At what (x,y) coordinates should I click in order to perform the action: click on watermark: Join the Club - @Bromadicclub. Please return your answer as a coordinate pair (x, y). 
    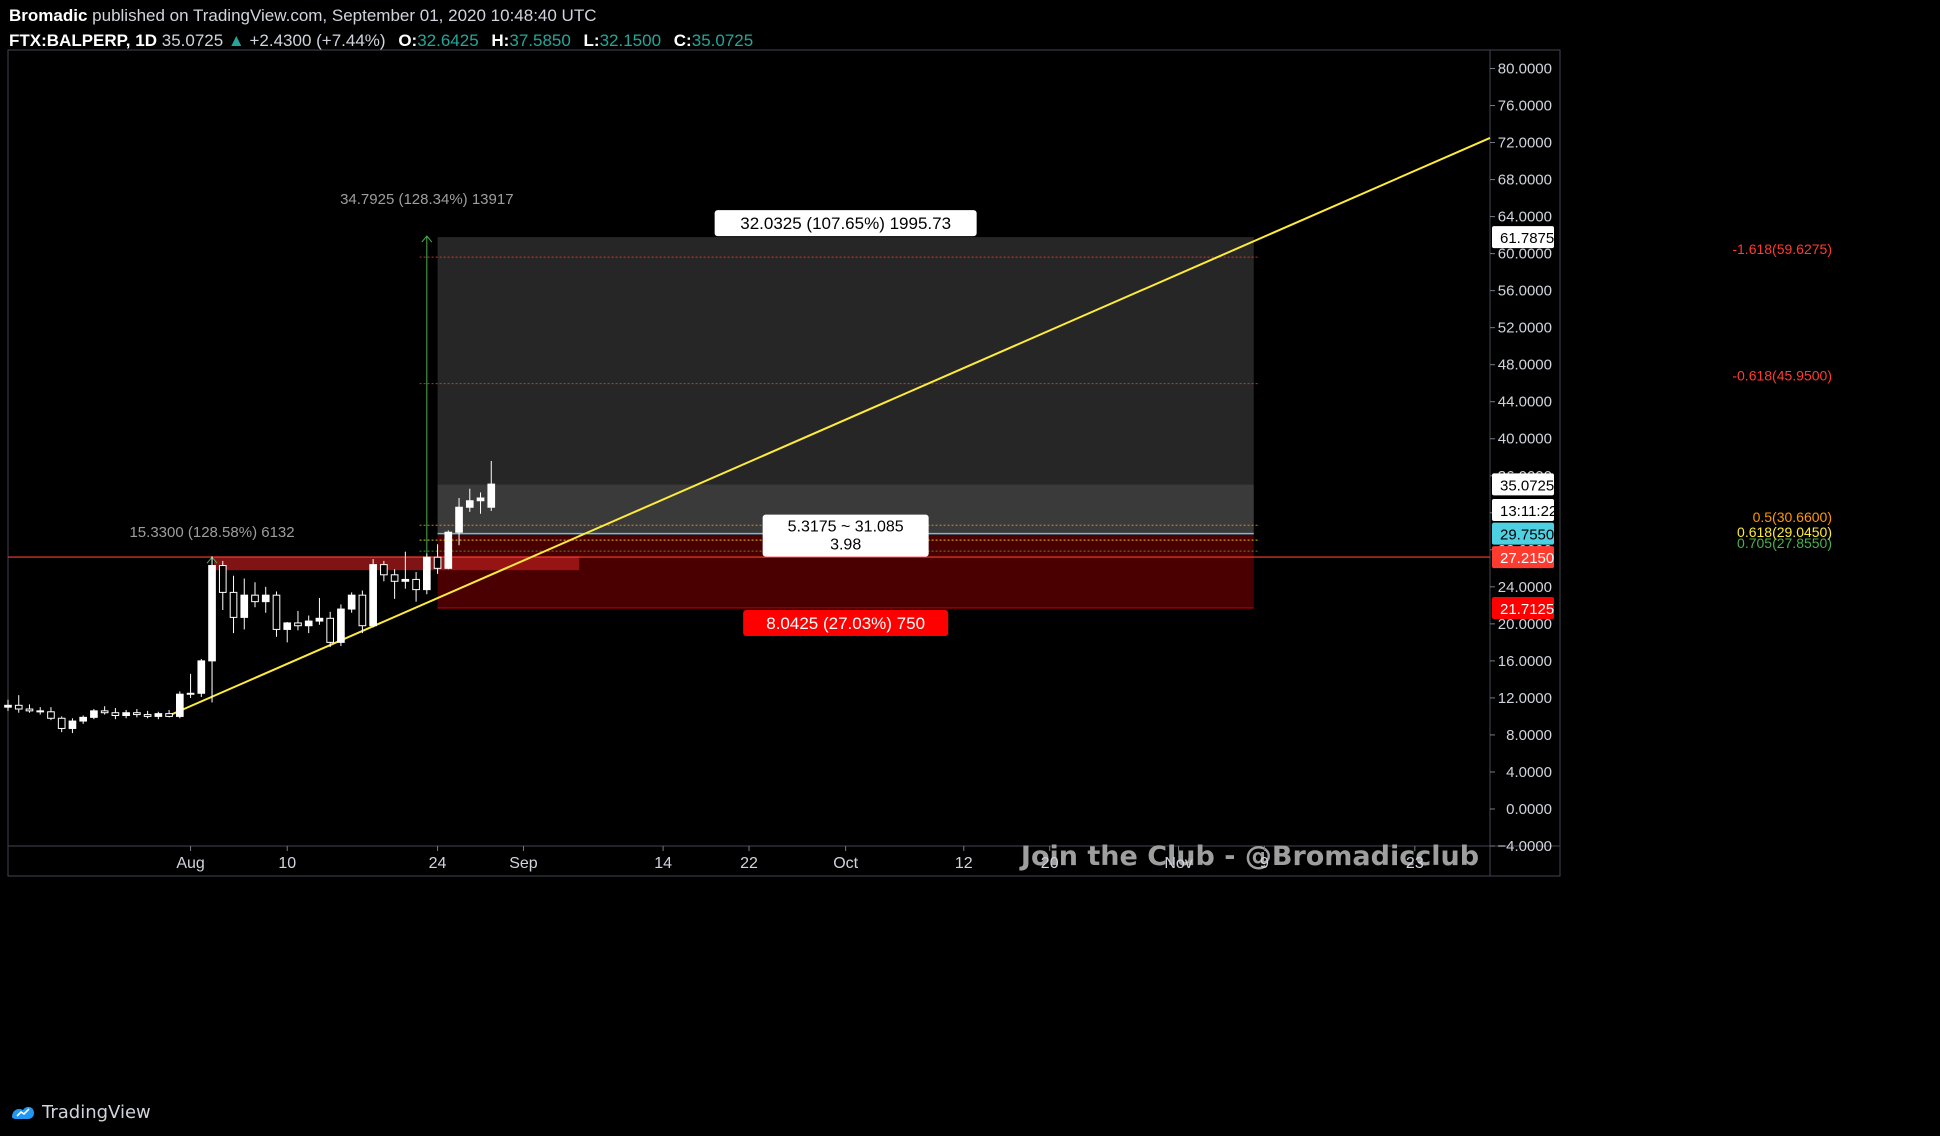
    Looking at the image, I should click on (1249, 856).